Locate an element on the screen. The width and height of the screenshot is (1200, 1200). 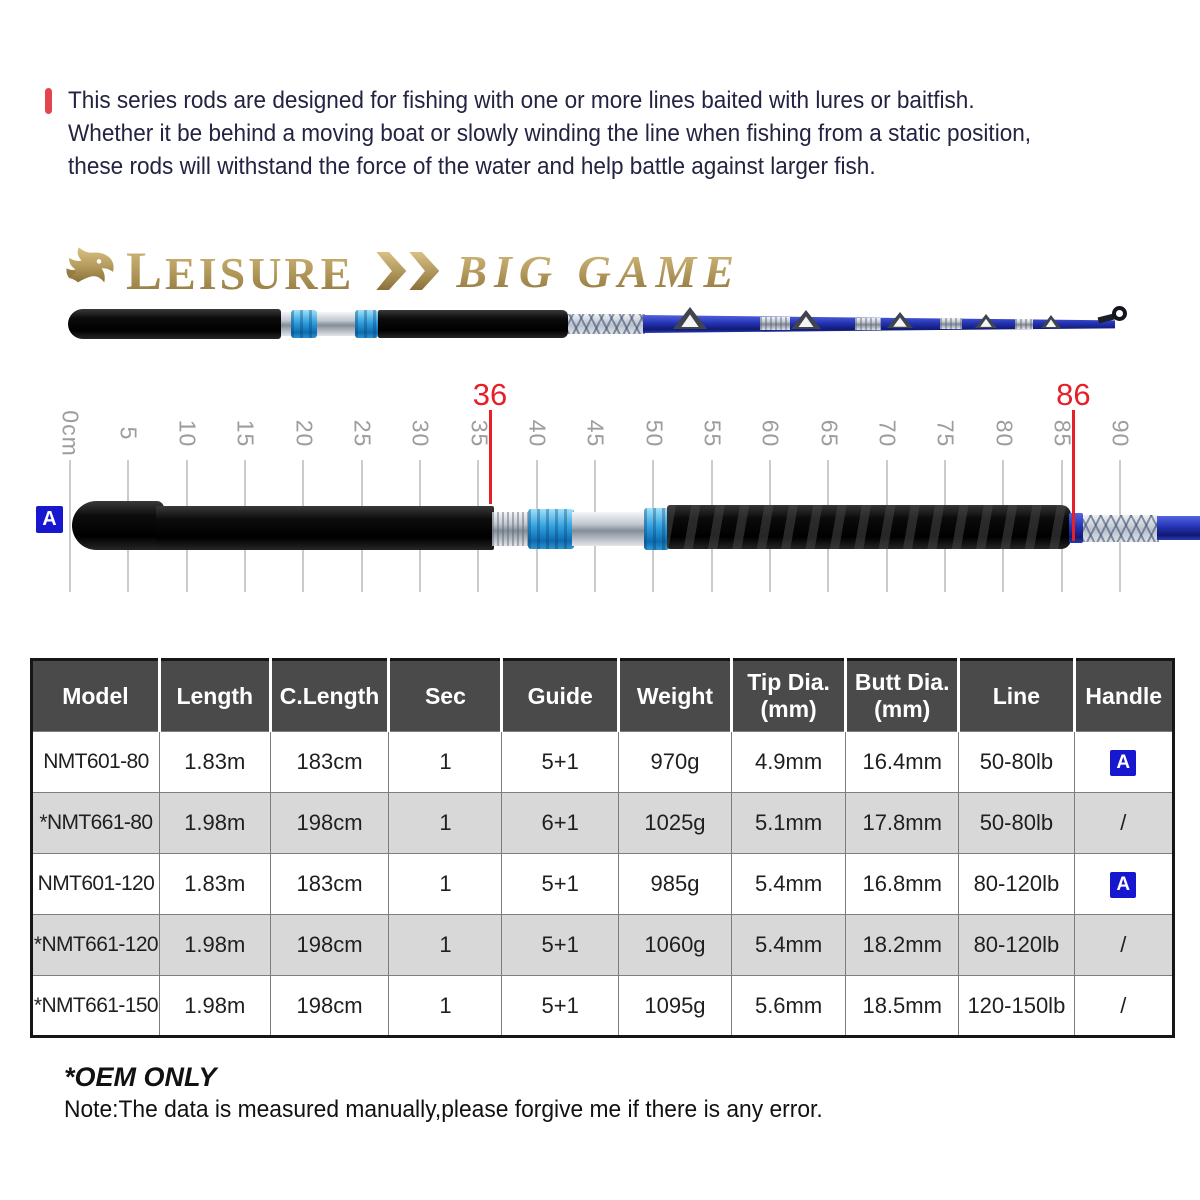
ruler-tick-label: 85 is located at coordinates (1062, 433).